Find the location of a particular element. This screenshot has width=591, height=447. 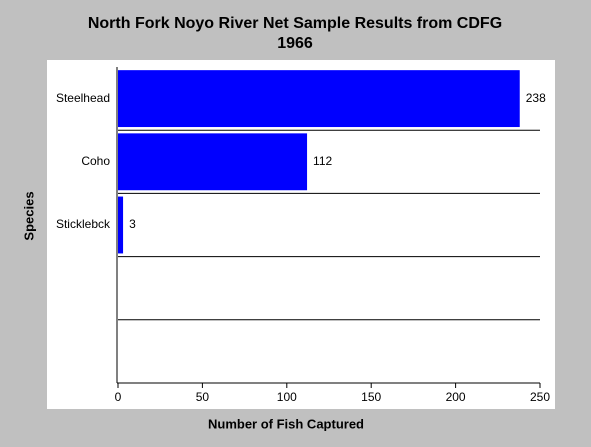

data-label: 112 is located at coordinates (322, 161).